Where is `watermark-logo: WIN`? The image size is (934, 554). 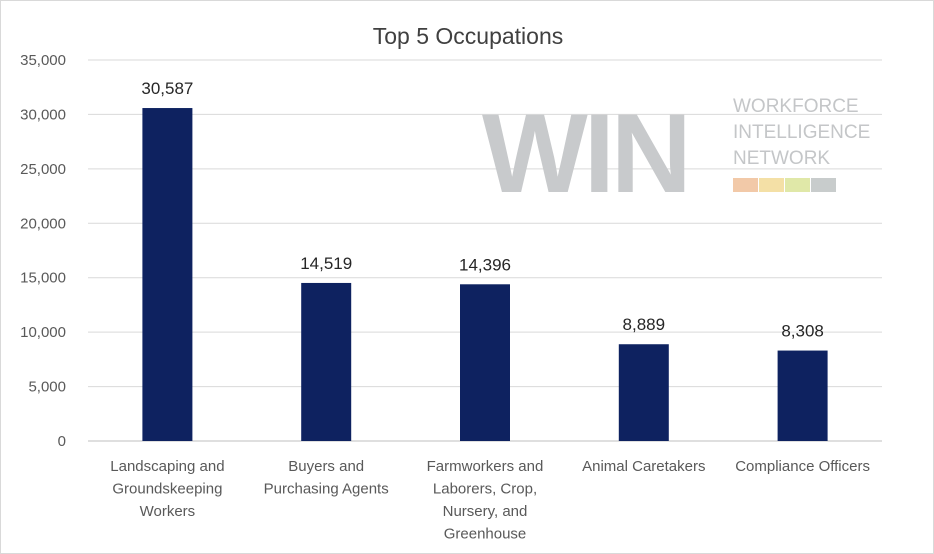 watermark-logo: WIN is located at coordinates (585, 153).